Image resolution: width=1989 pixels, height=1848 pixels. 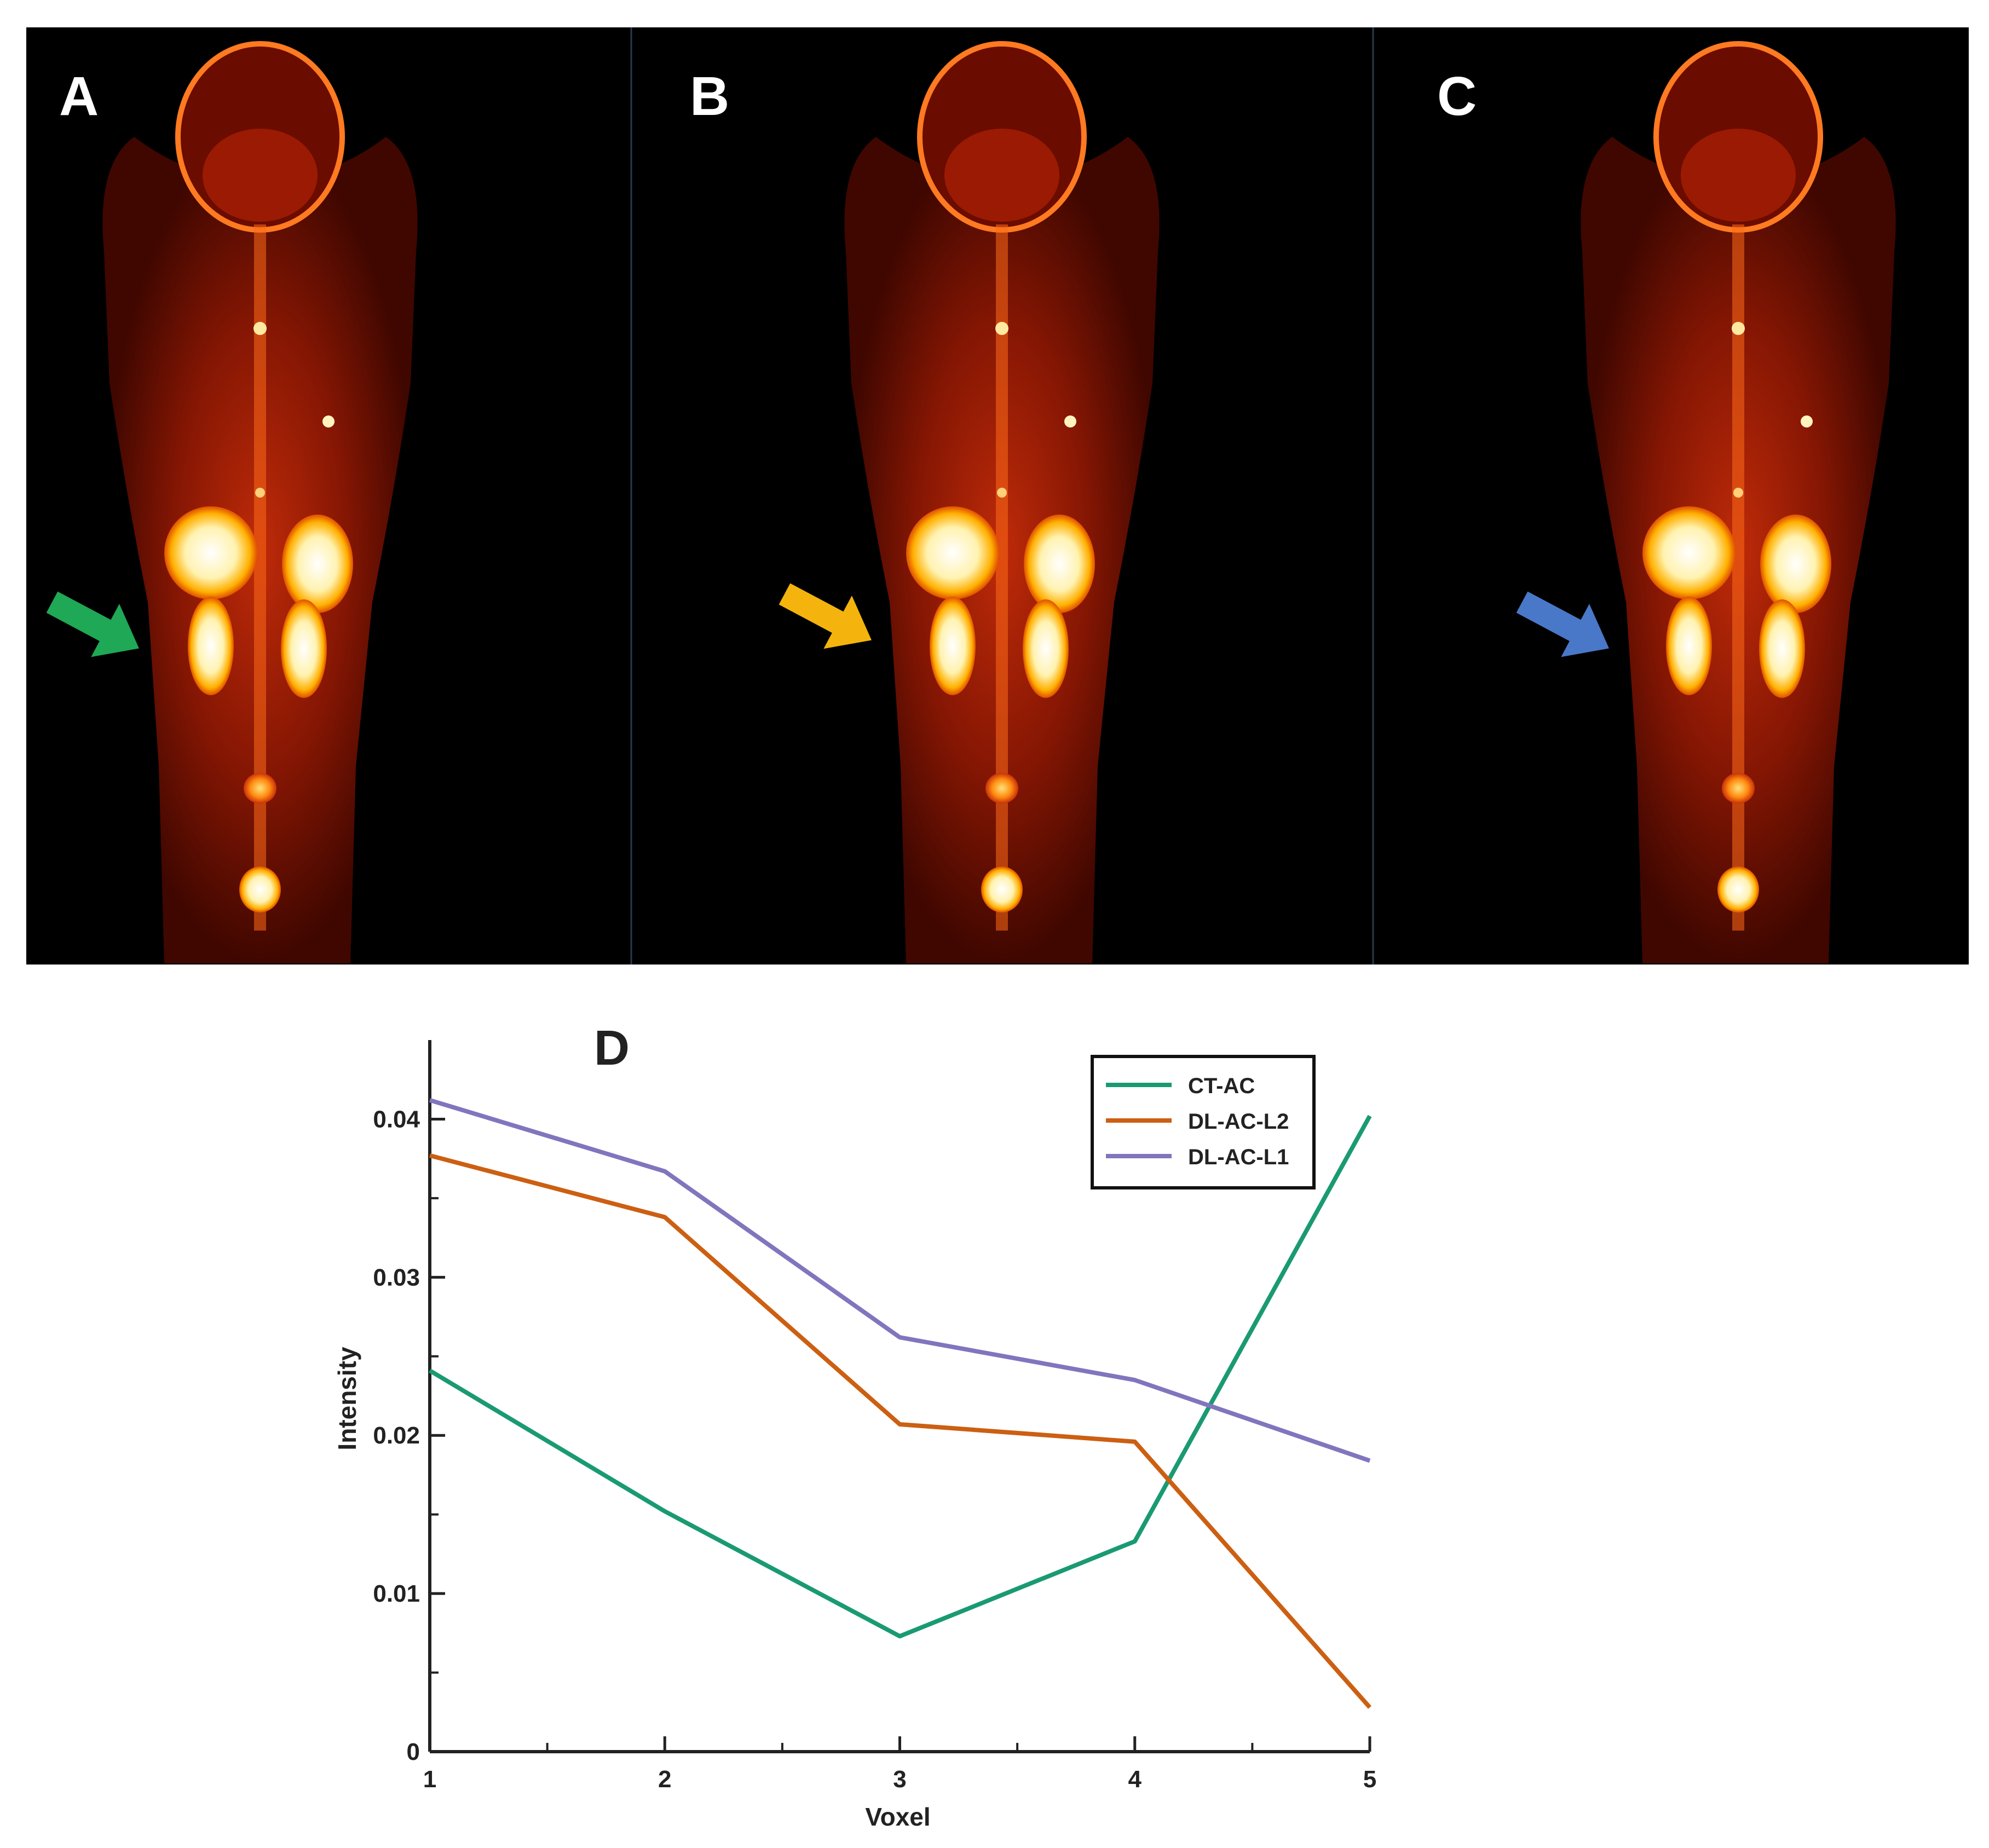 I want to click on panel-d-label: D, so click(x=612, y=1049).